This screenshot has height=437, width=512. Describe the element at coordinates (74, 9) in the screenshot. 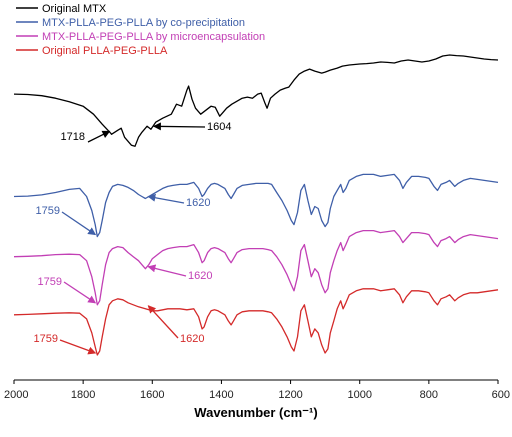

I see `legend-entry-label: Original MTX` at that location.